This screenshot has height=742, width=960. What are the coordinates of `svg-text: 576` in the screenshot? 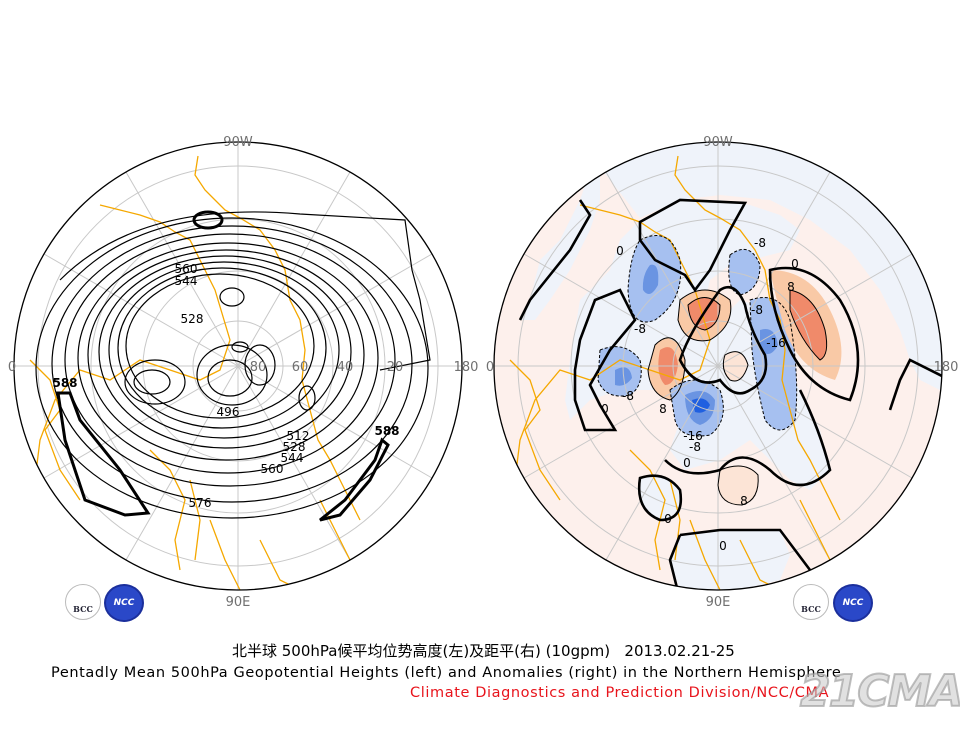 It's located at (200, 503).